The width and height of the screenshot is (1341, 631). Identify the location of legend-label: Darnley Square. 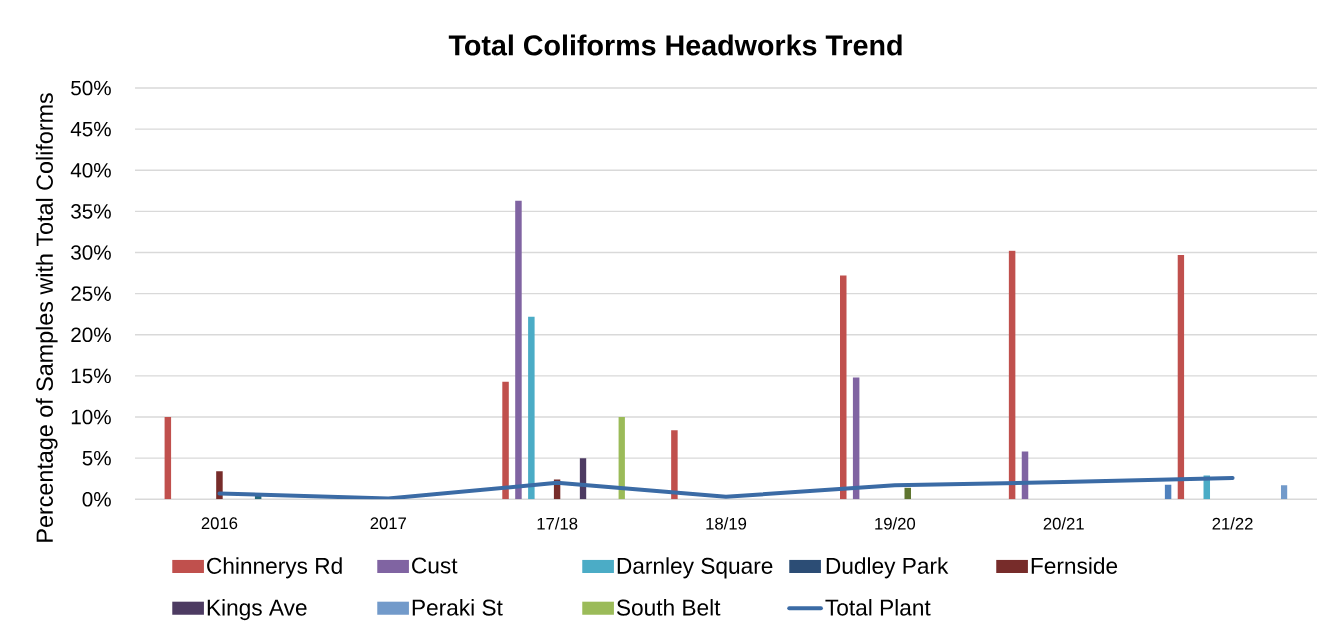
(695, 568).